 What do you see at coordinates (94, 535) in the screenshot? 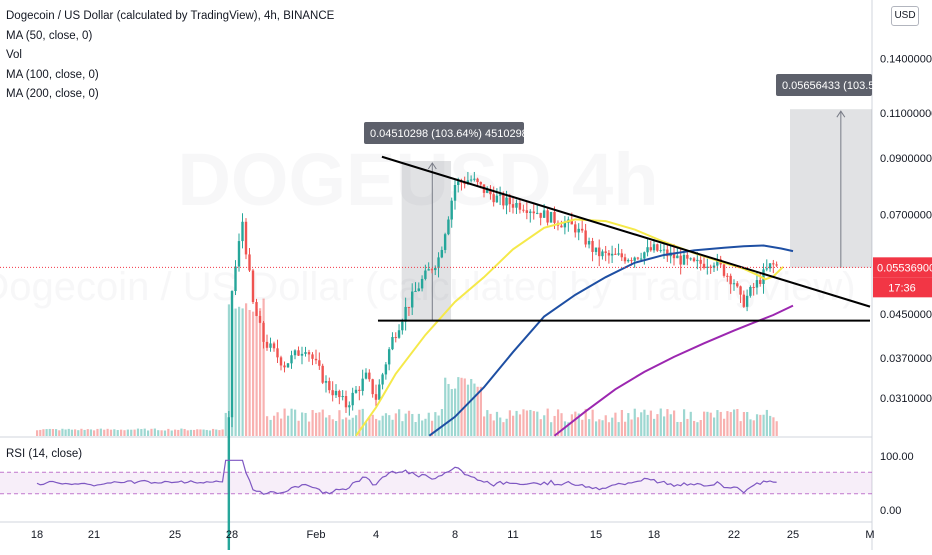
I see `time-tick-label: 21` at bounding box center [94, 535].